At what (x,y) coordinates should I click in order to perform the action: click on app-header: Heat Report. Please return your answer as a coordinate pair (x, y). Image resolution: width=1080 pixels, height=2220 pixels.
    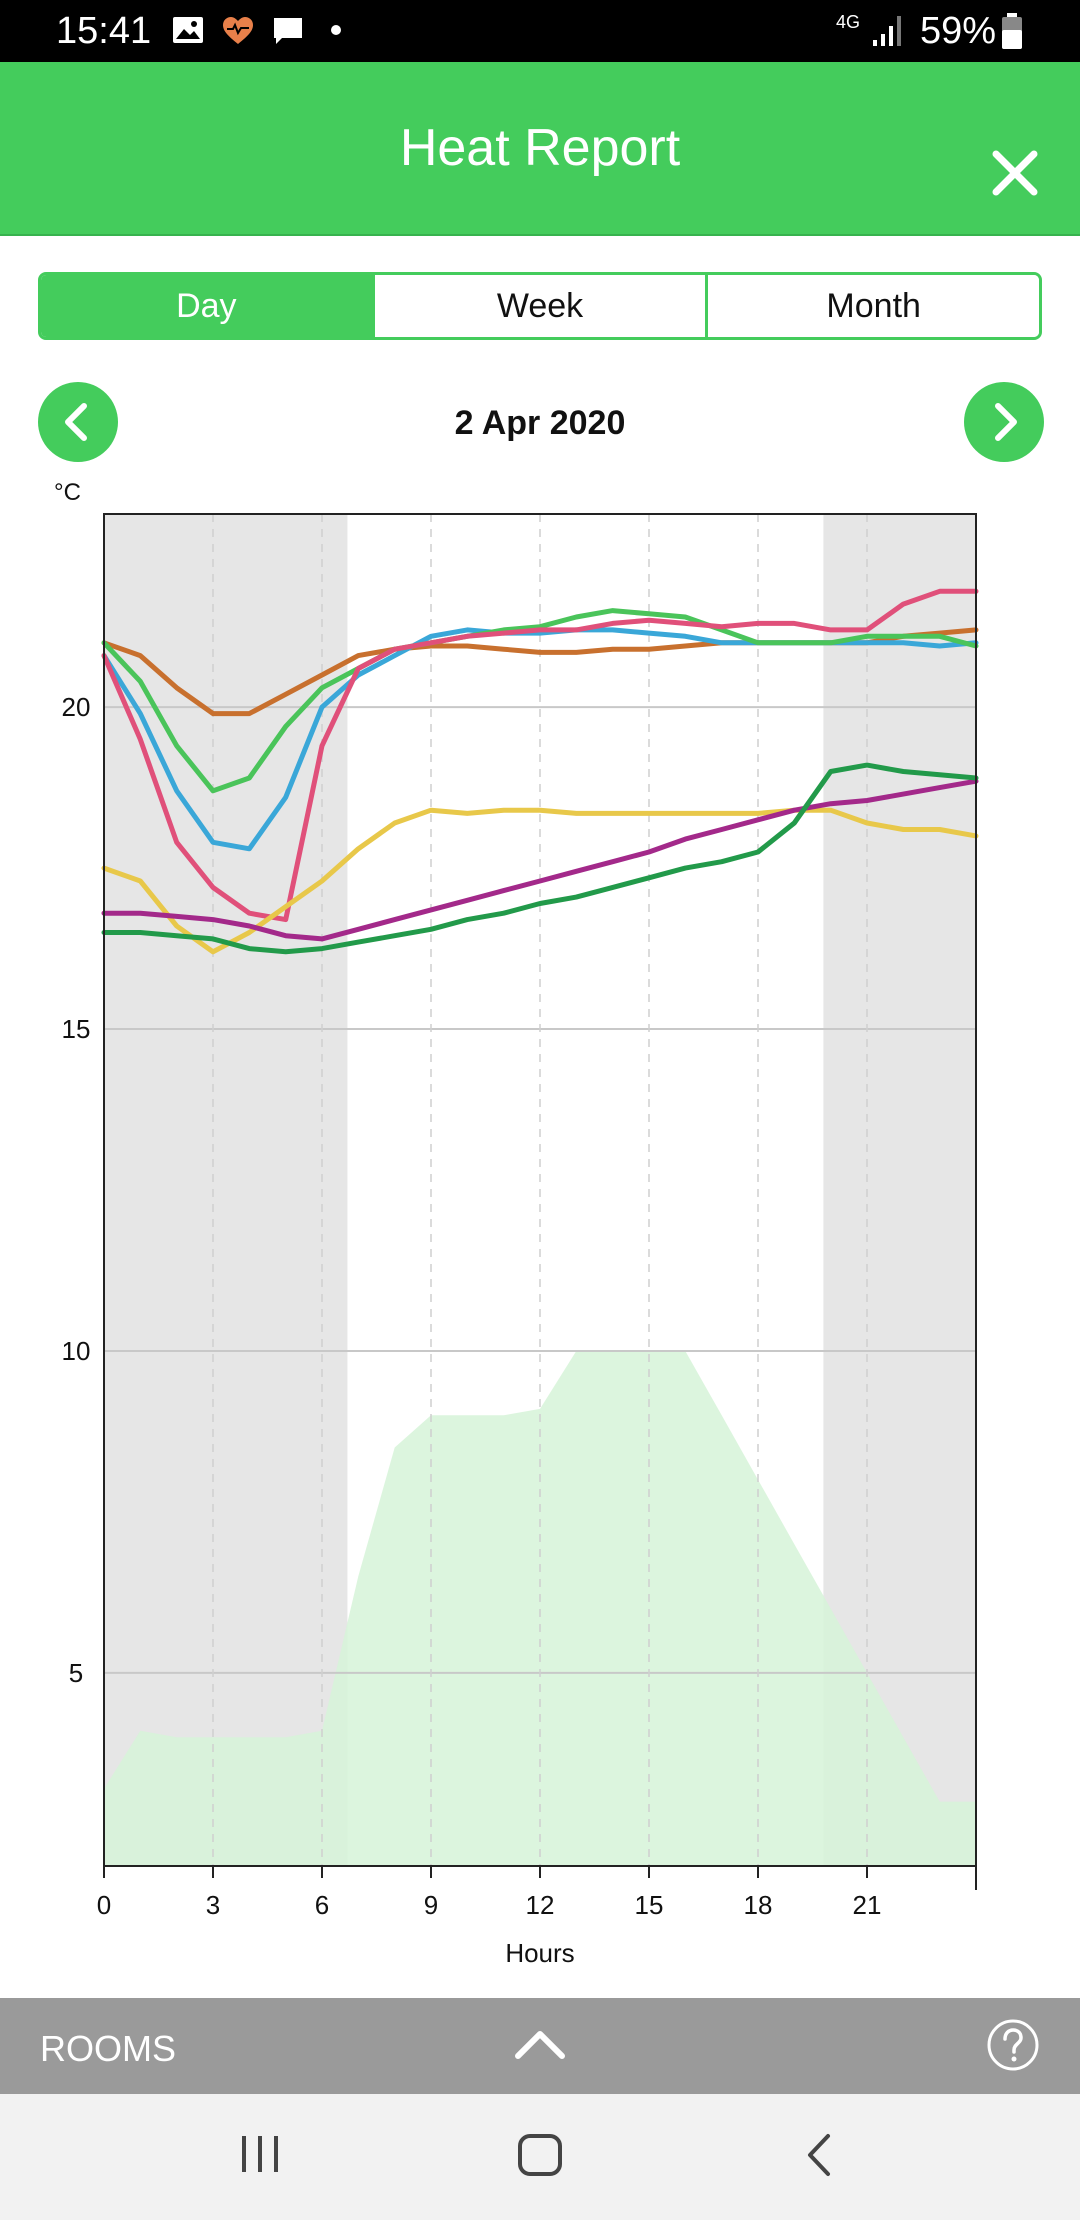
    Looking at the image, I should click on (540, 149).